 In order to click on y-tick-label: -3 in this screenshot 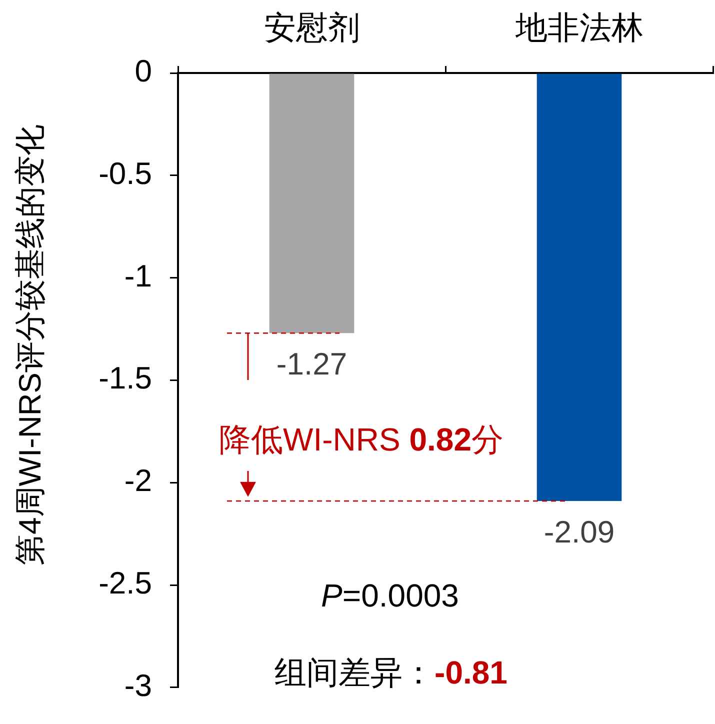, I will do `click(138, 685)`.